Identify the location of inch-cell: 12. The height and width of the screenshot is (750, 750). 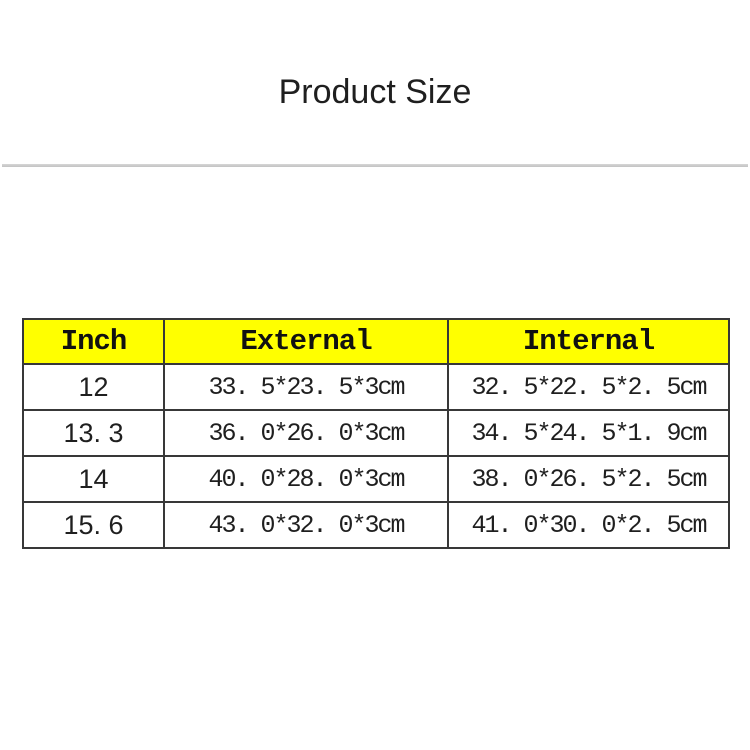
(93, 387).